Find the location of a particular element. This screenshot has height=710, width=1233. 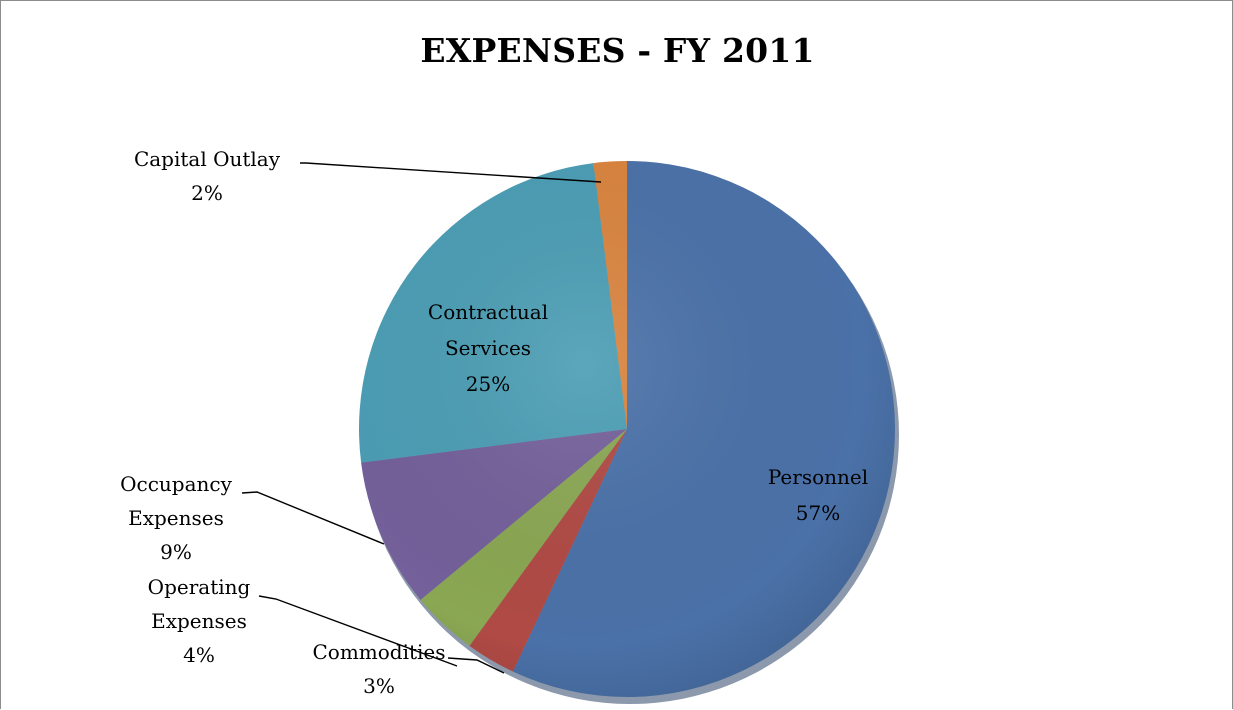

data-label-percent-personnel: 57% is located at coordinates (818, 513).